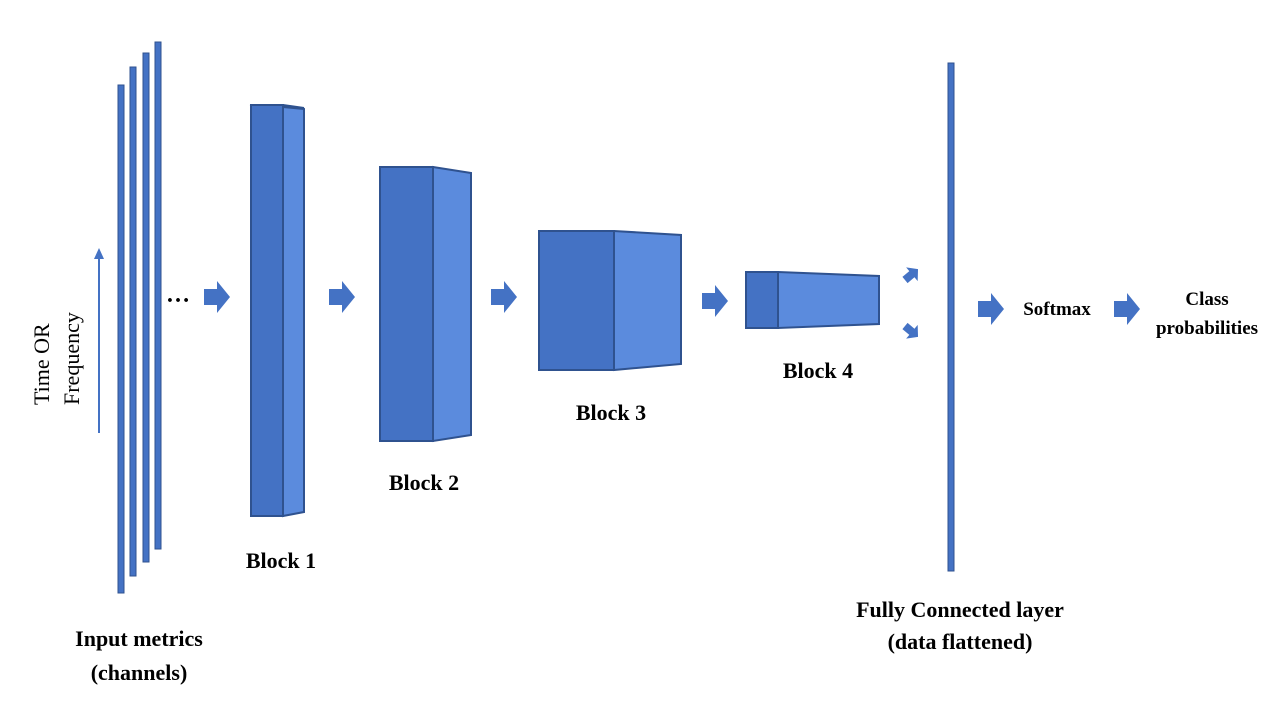 The height and width of the screenshot is (720, 1280). I want to click on block-3-label: Block 3, so click(611, 412).